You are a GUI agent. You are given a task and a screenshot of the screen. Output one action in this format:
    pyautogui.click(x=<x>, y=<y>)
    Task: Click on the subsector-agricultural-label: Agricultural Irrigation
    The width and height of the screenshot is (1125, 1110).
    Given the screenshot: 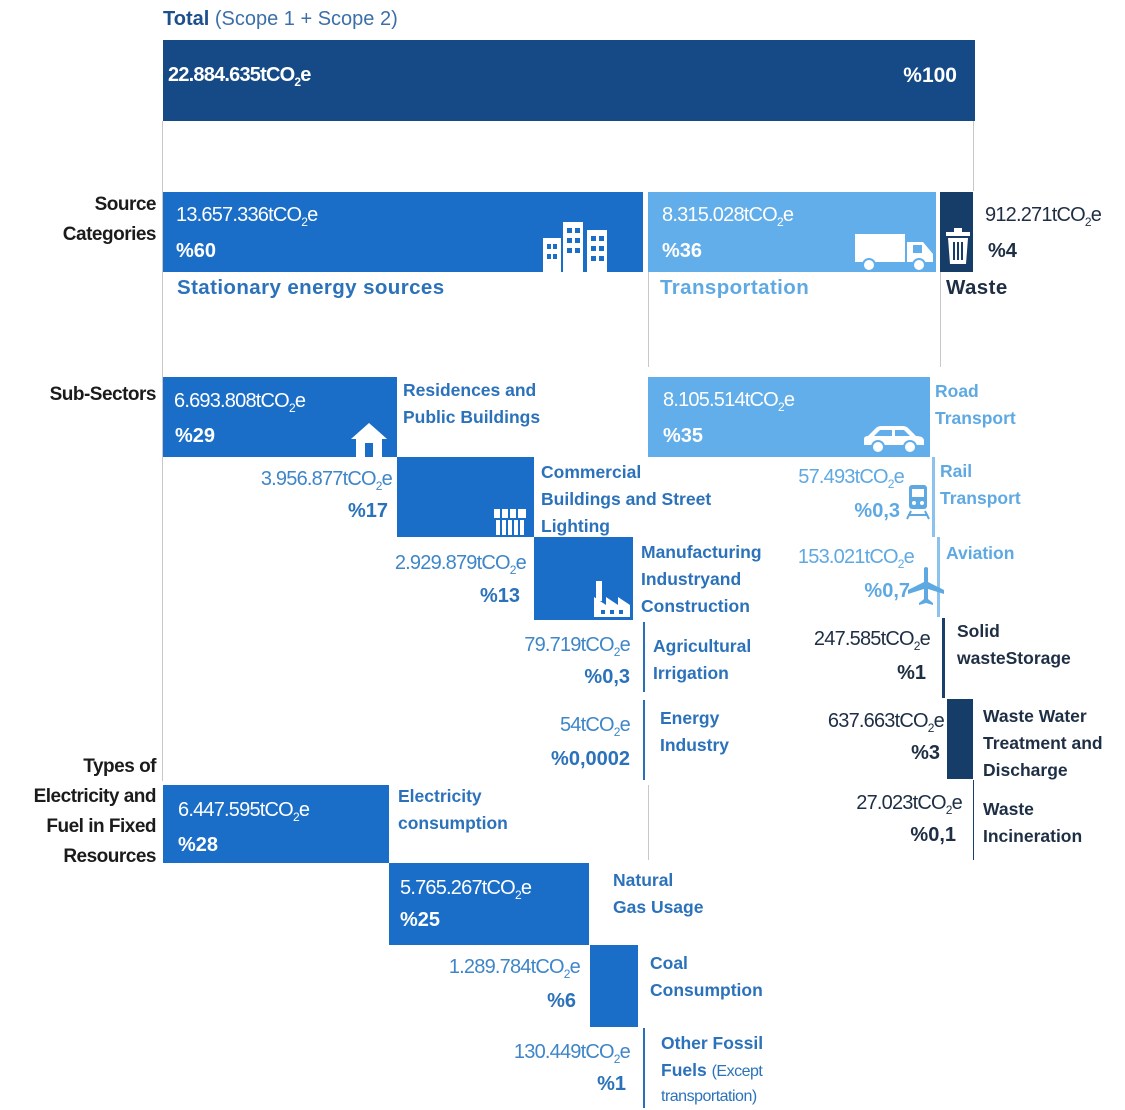 What is the action you would take?
    pyautogui.click(x=702, y=659)
    